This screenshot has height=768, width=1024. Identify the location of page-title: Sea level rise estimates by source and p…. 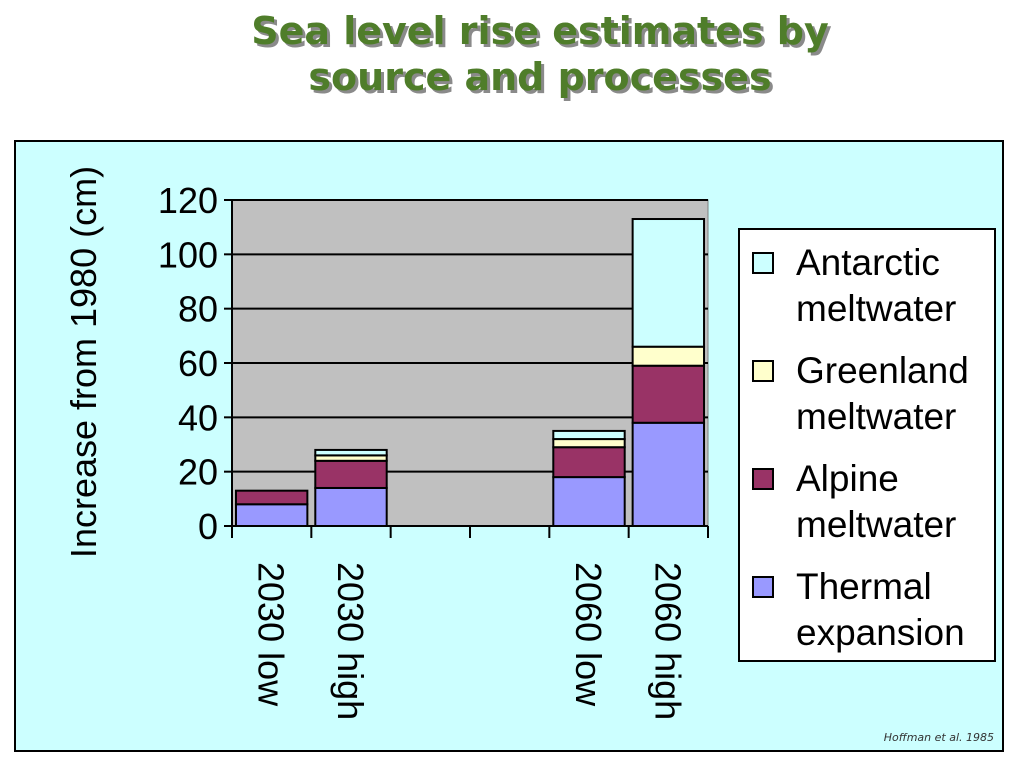
(512, 54).